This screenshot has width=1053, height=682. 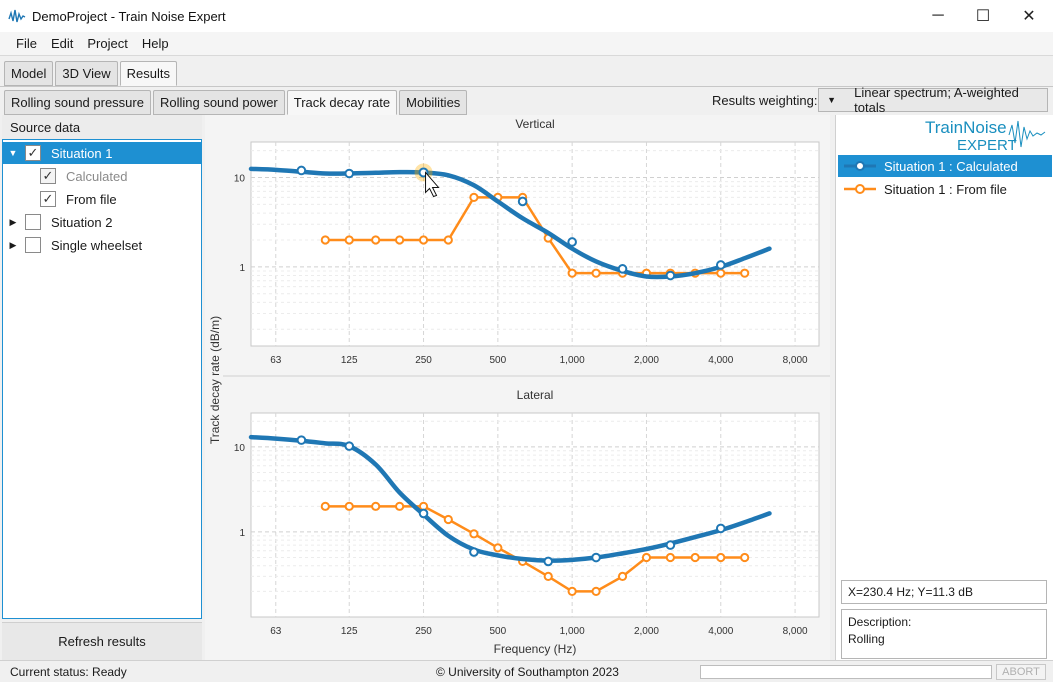 What do you see at coordinates (432, 184) in the screenshot?
I see `mouse-cursor-icon` at bounding box center [432, 184].